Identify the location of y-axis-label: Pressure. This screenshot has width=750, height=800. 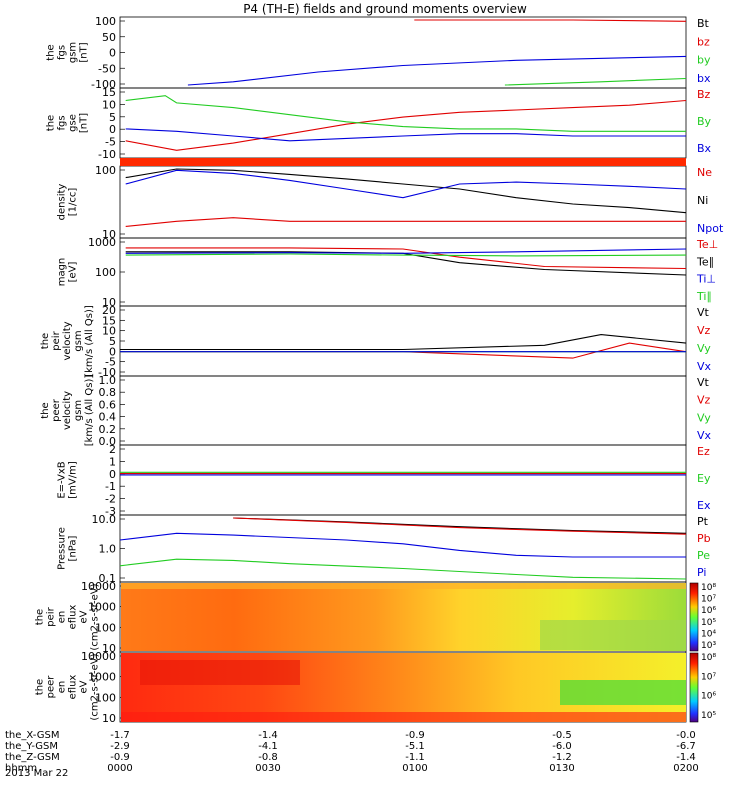
(62, 548).